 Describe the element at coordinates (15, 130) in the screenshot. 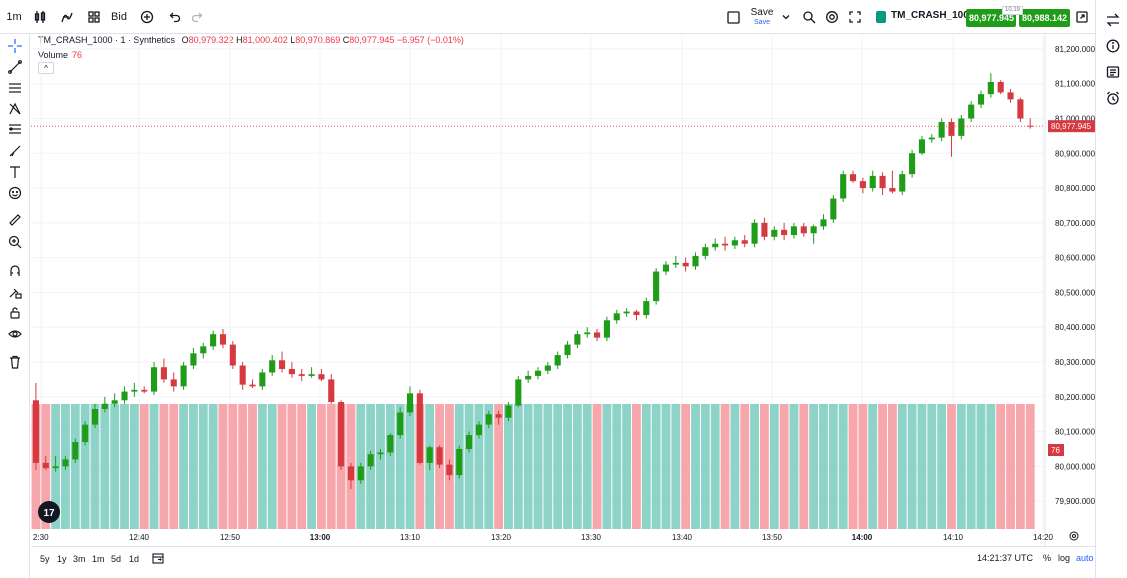

I see `fib-retracement-icon` at that location.